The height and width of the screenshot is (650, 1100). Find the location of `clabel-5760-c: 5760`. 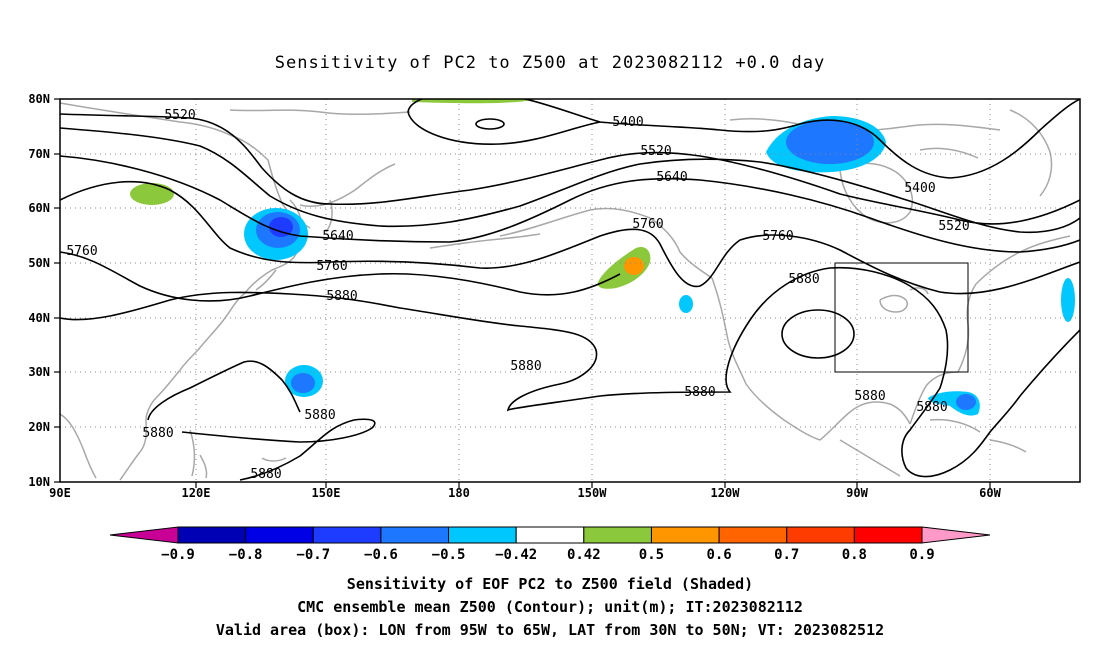

clabel-5760-c: 5760 is located at coordinates (331, 266).